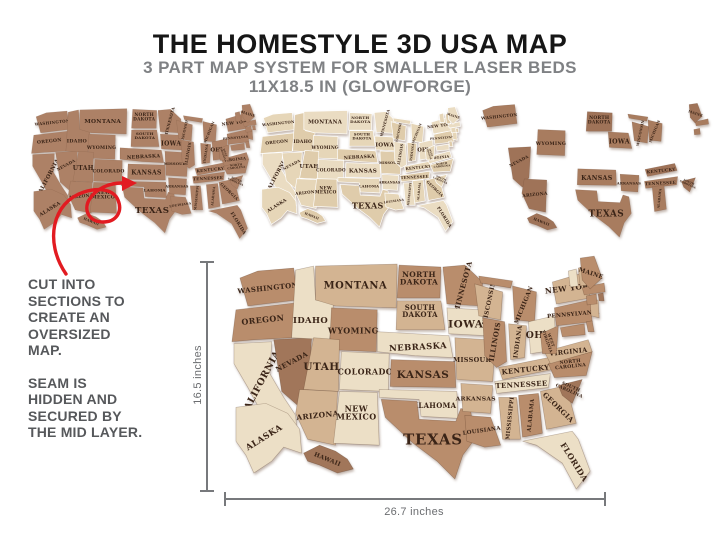 This screenshot has height=540, width=720. Describe the element at coordinates (696, 113) in the screenshot. I see `state-label-me: MAINE` at that location.